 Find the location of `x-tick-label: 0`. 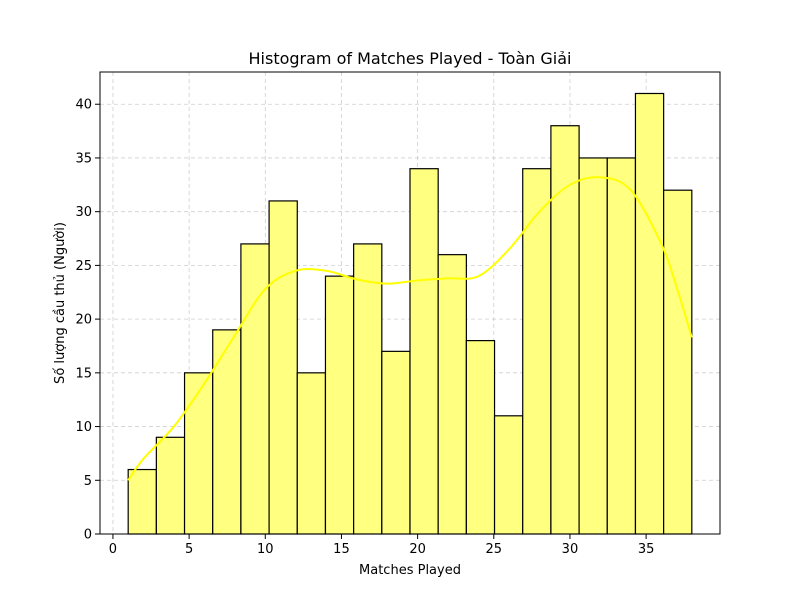

x-tick-label: 0 is located at coordinates (113, 549).